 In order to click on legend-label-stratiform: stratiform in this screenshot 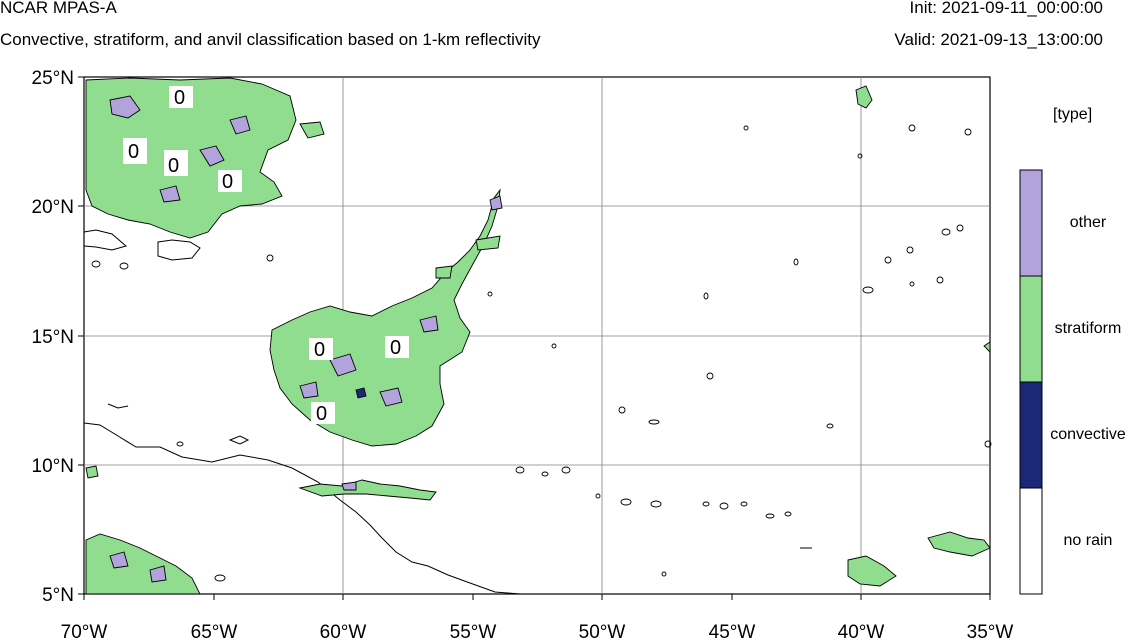, I will do `click(1088, 328)`.